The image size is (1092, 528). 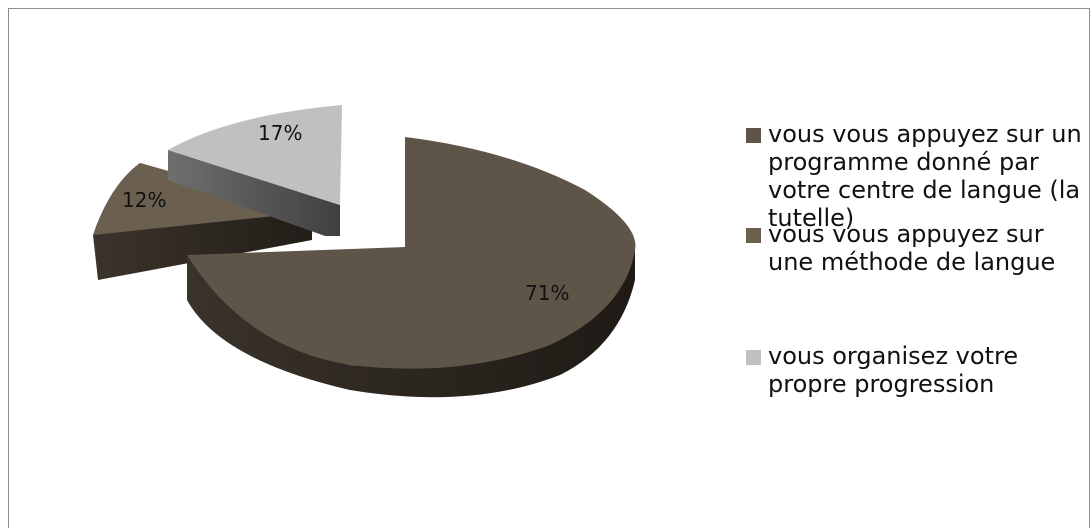 I want to click on pie-slice-progression, so click(x=255, y=155).